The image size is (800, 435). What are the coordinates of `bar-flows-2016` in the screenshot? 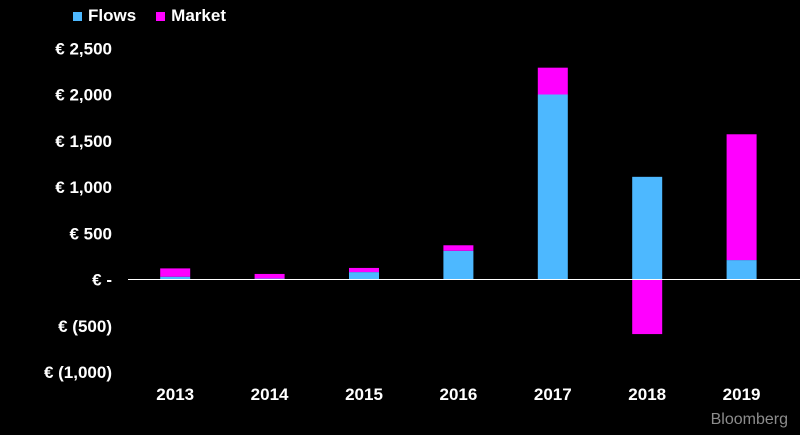 It's located at (458, 265).